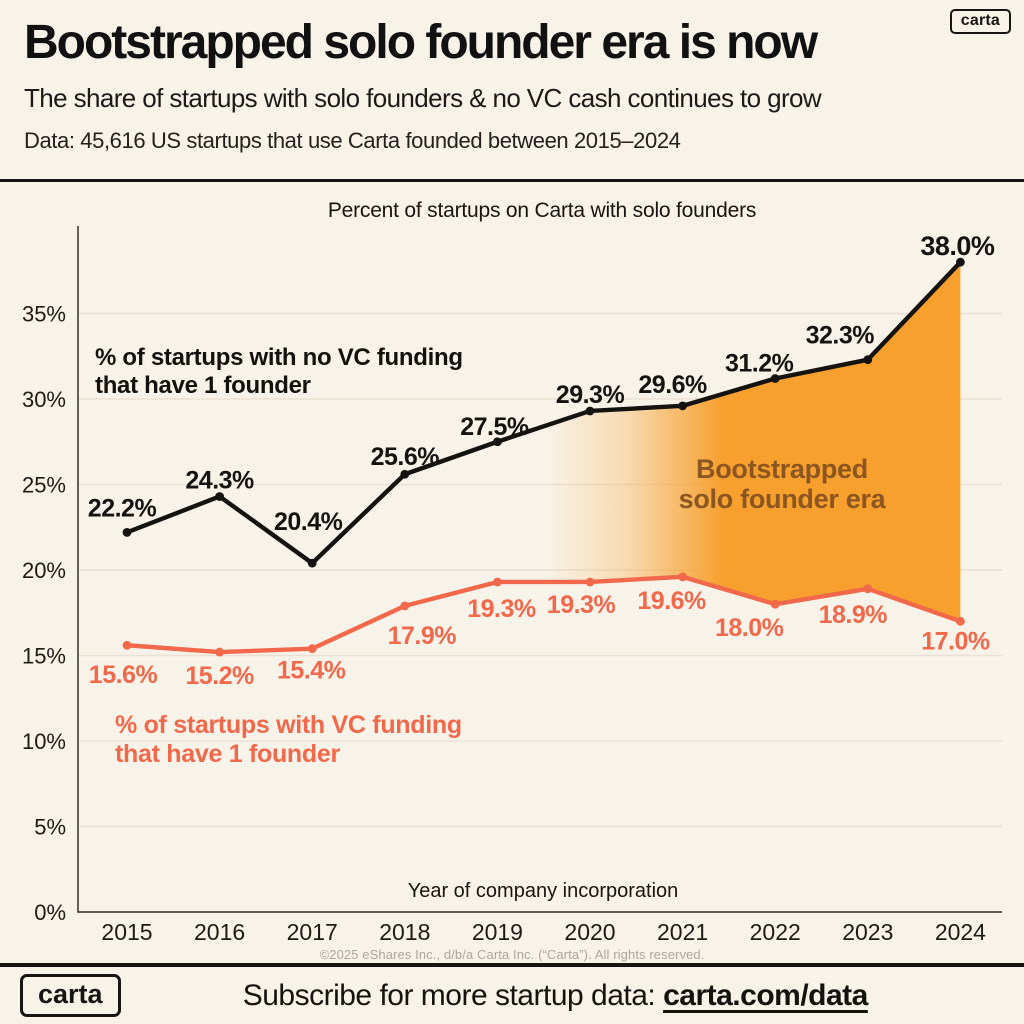  I want to click on page-title: Bootstrapped solo founder era is now, so click(421, 42).